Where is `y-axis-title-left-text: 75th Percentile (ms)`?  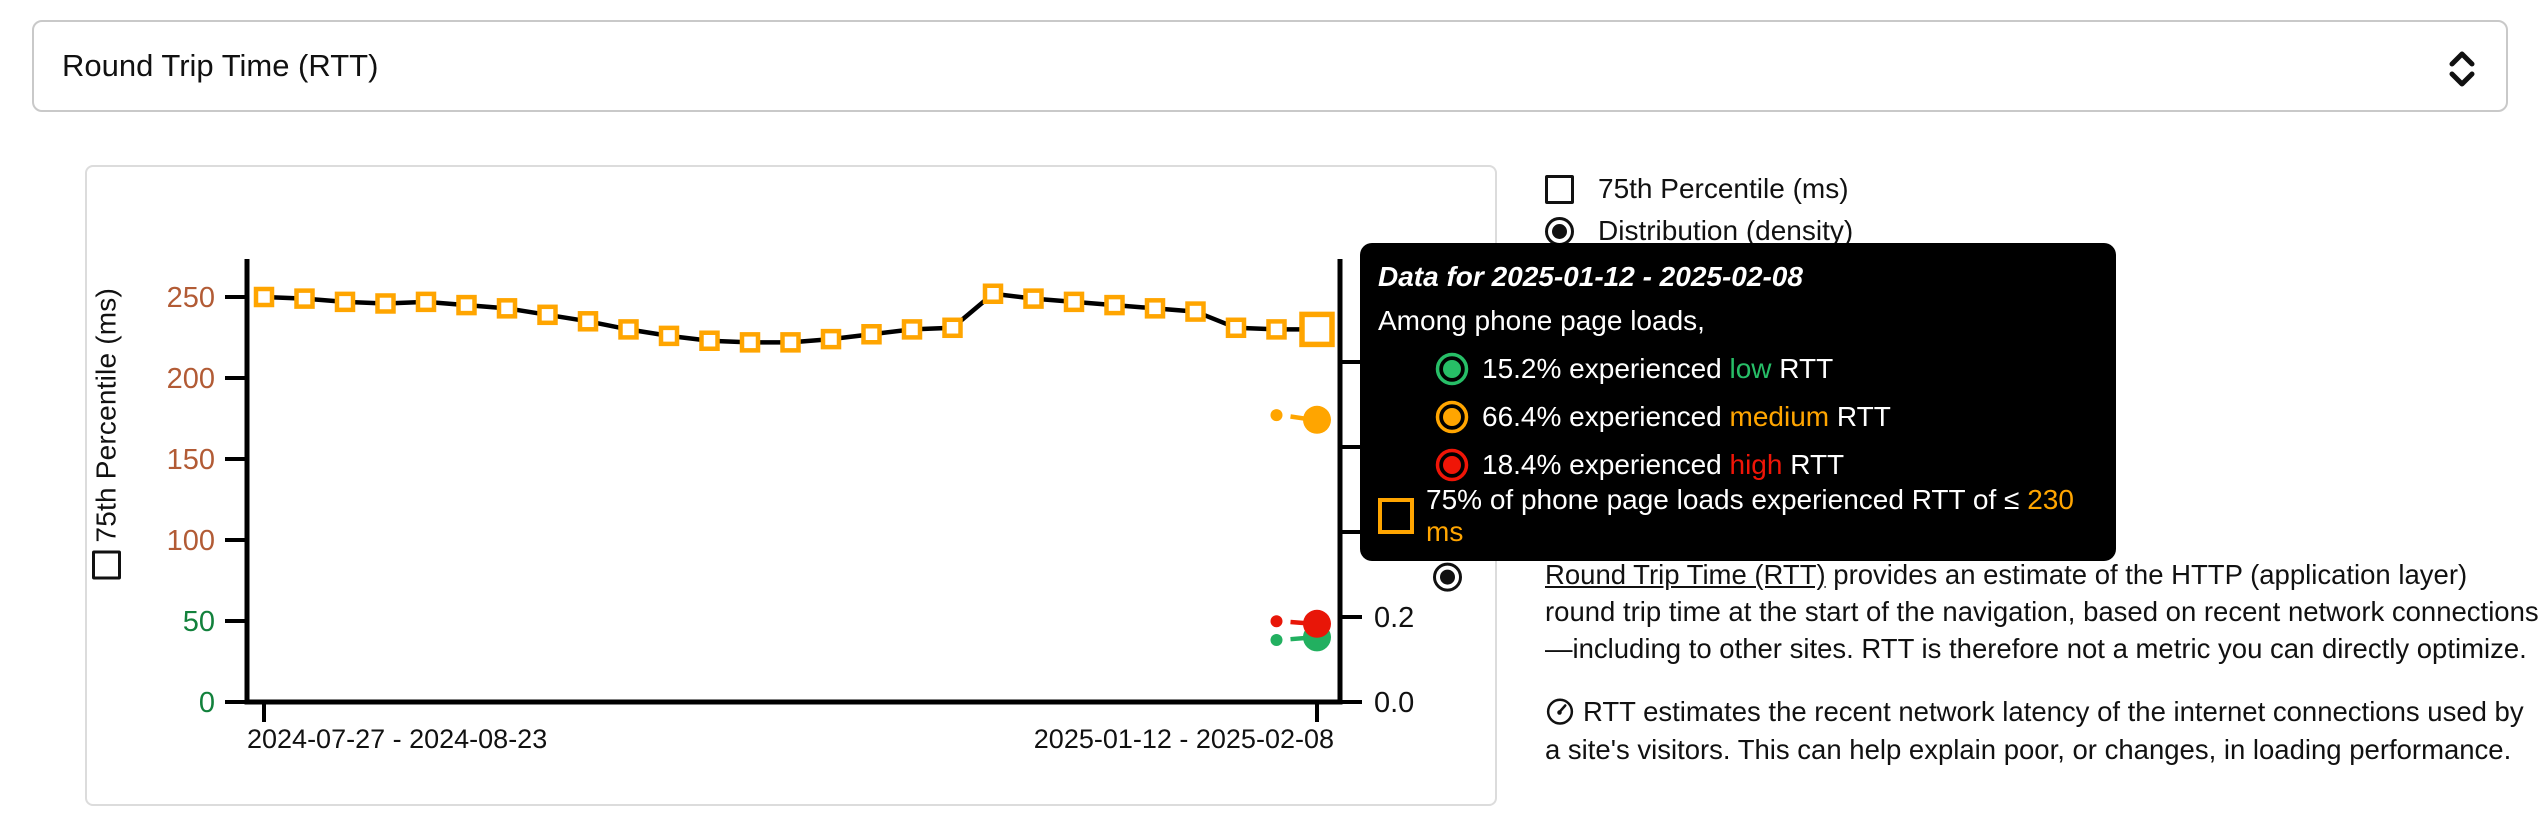
y-axis-title-left-text: 75th Percentile (ms) is located at coordinates (106, 415).